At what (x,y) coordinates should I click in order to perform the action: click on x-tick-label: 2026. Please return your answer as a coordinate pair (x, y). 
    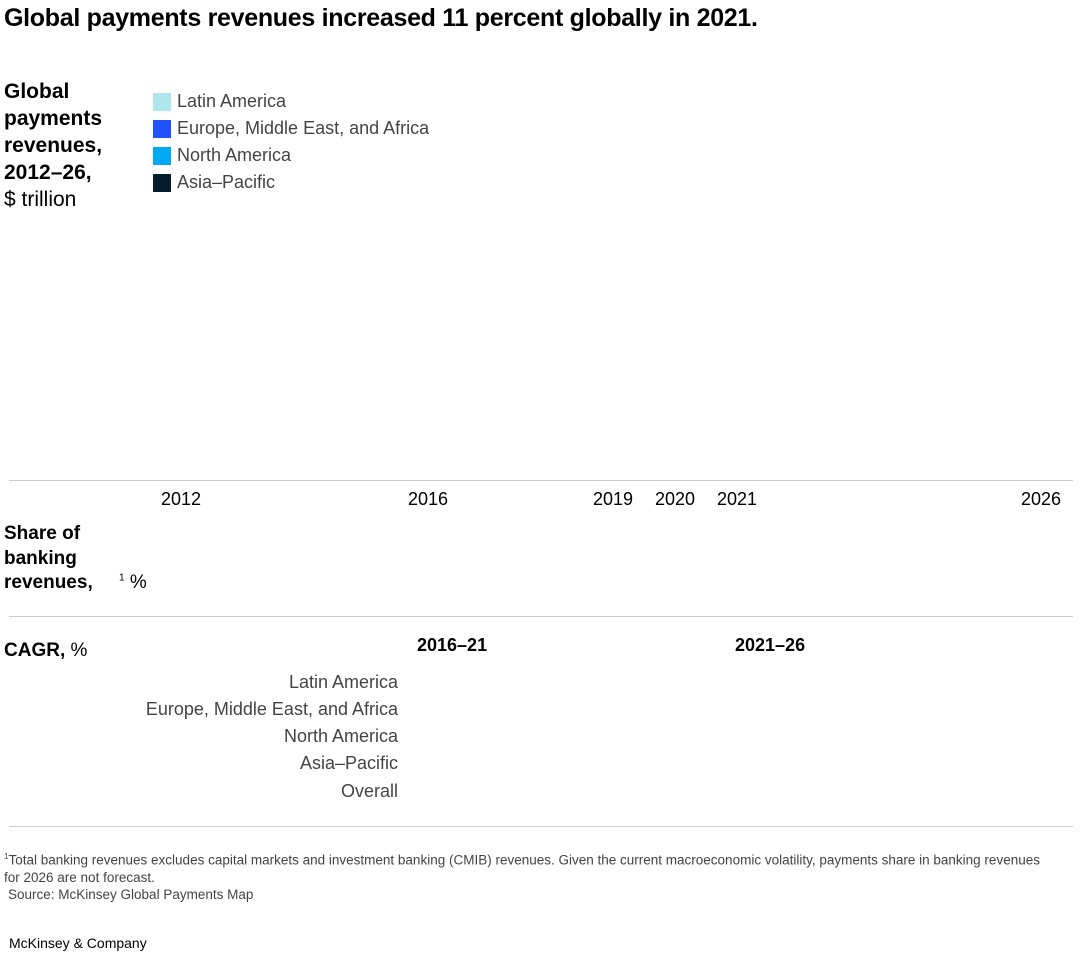
    Looking at the image, I should click on (1041, 499).